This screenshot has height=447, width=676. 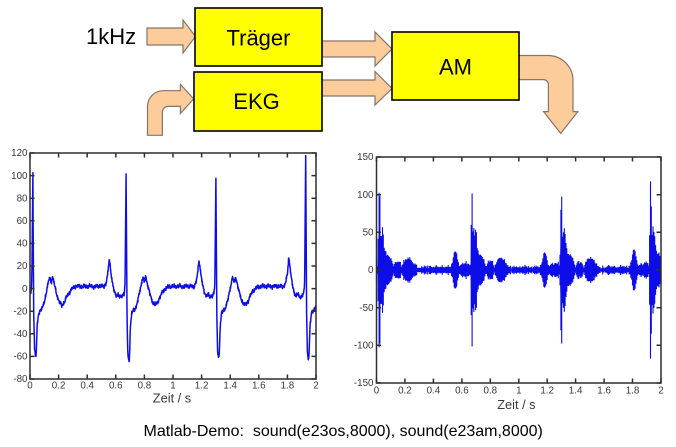 I want to click on svg-text: -40, so click(x=20, y=334).